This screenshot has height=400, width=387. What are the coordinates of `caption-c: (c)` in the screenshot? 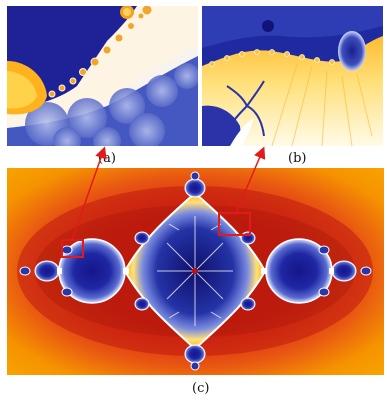 It's located at (201, 389).